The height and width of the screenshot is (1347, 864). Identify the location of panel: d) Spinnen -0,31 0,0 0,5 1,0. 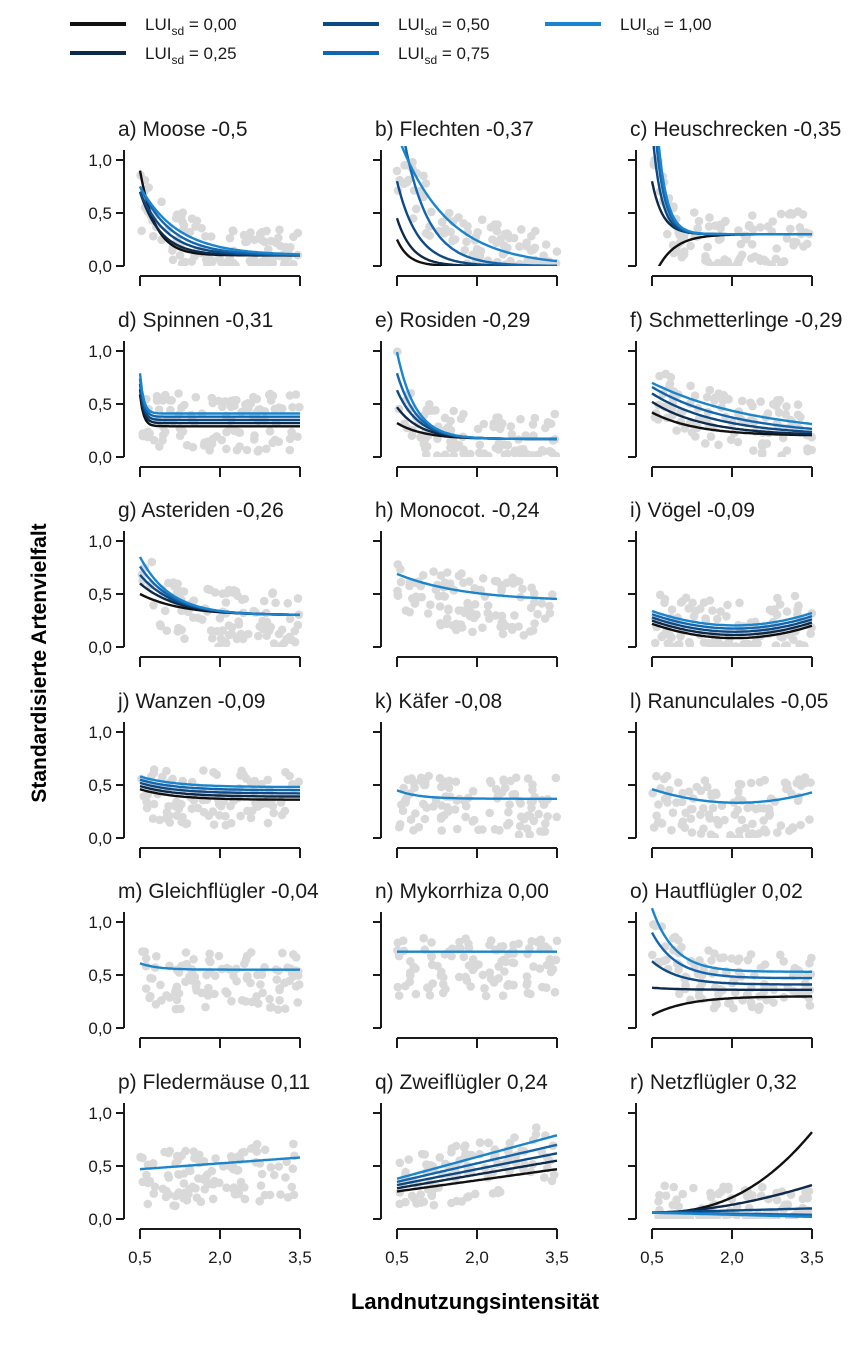
(196, 393).